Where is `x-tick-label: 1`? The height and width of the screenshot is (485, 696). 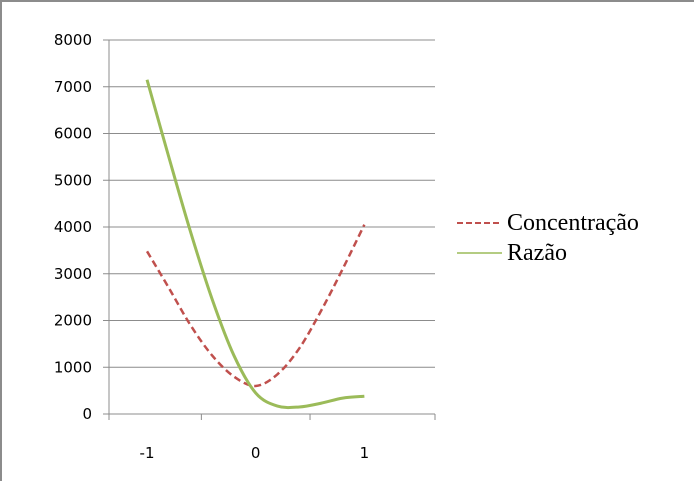 x-tick-label: 1 is located at coordinates (365, 453).